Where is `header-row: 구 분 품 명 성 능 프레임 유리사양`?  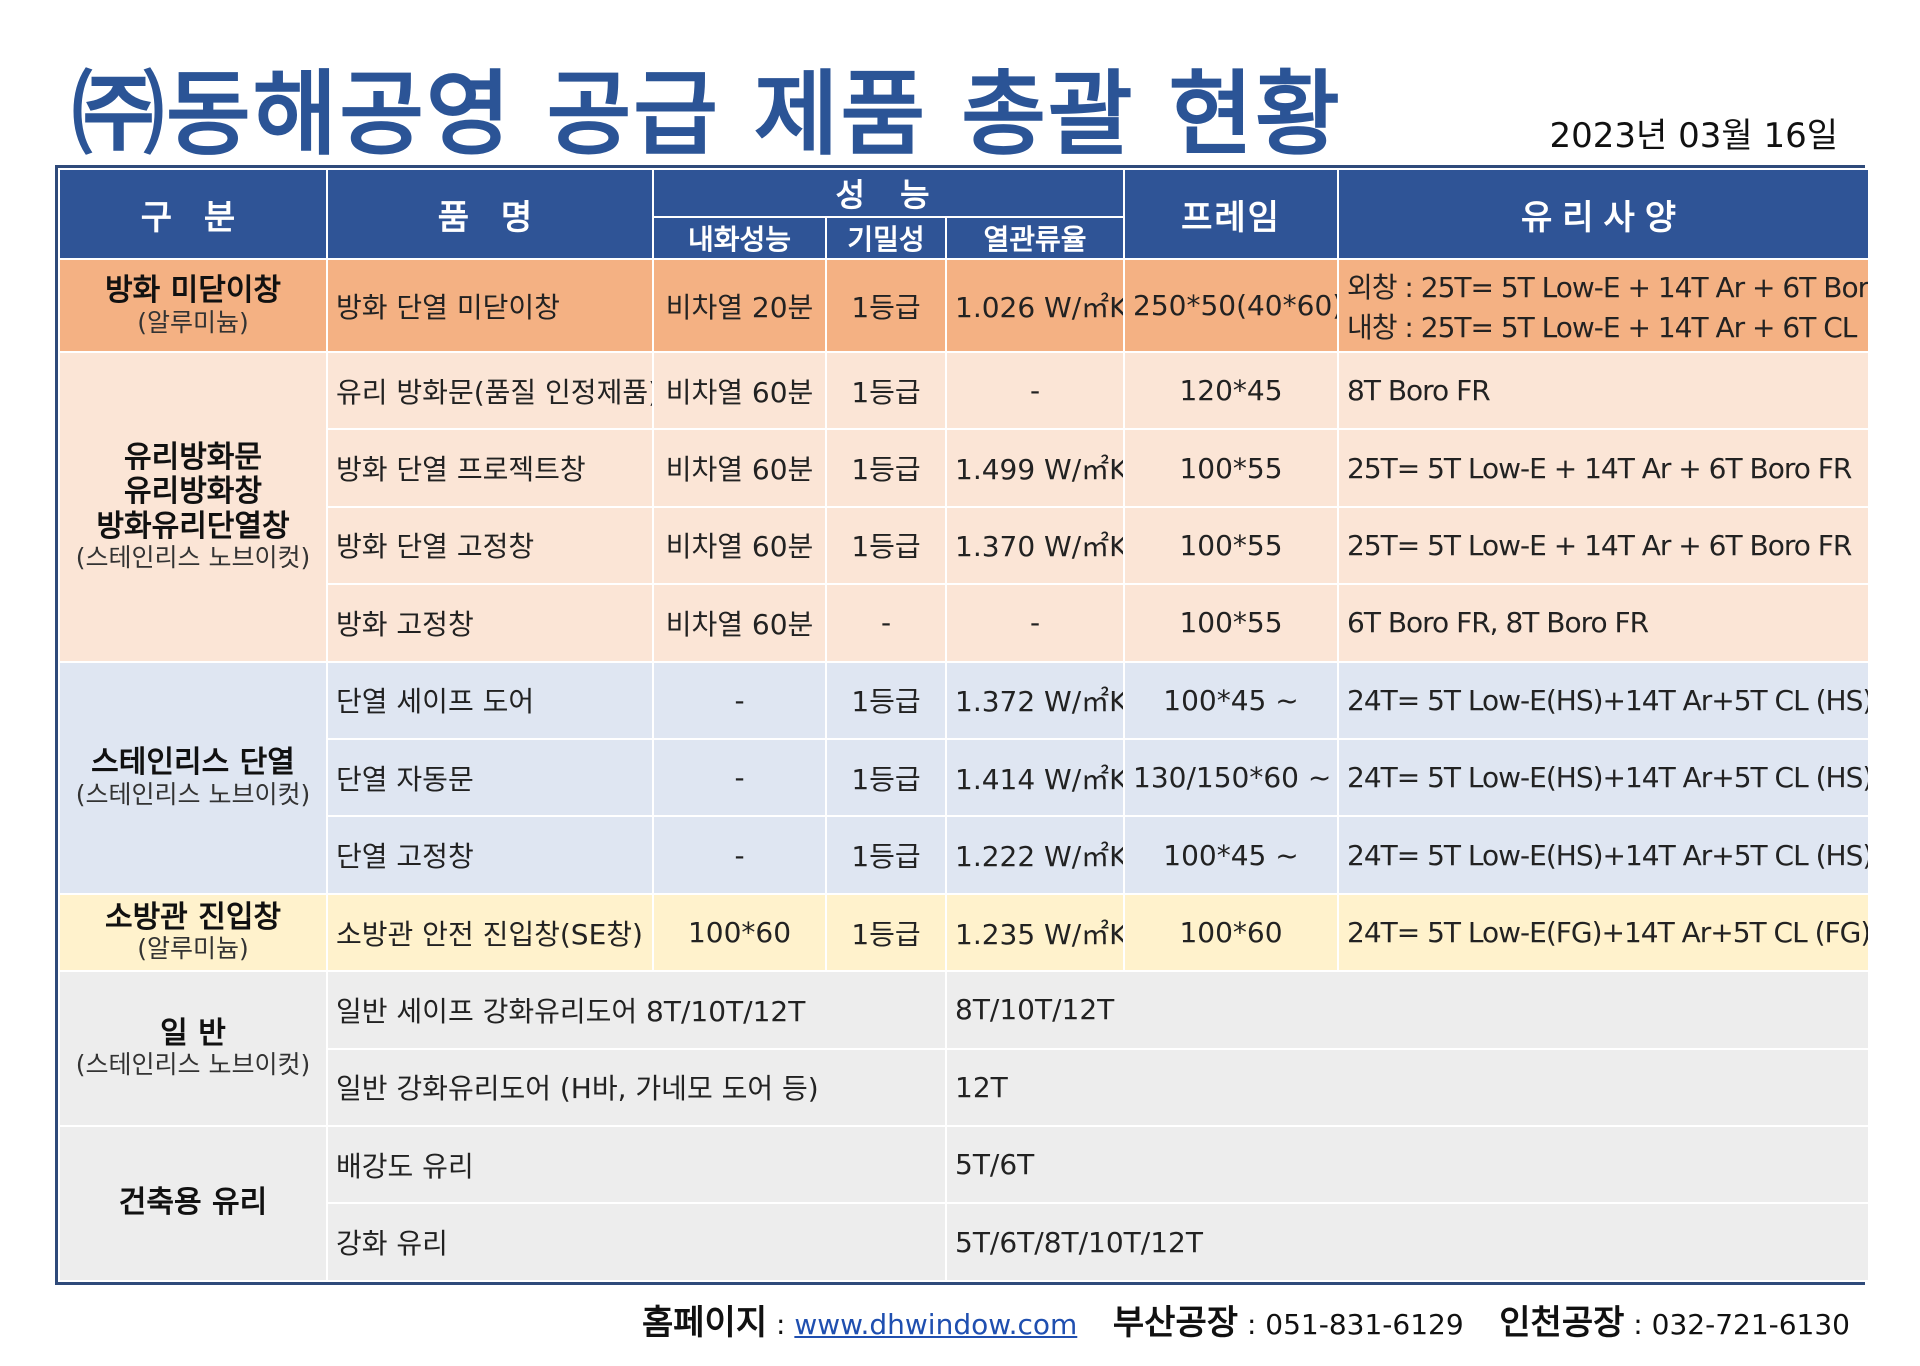 header-row: 구 분 품 명 성 능 프레임 유리사양 is located at coordinates (964, 214).